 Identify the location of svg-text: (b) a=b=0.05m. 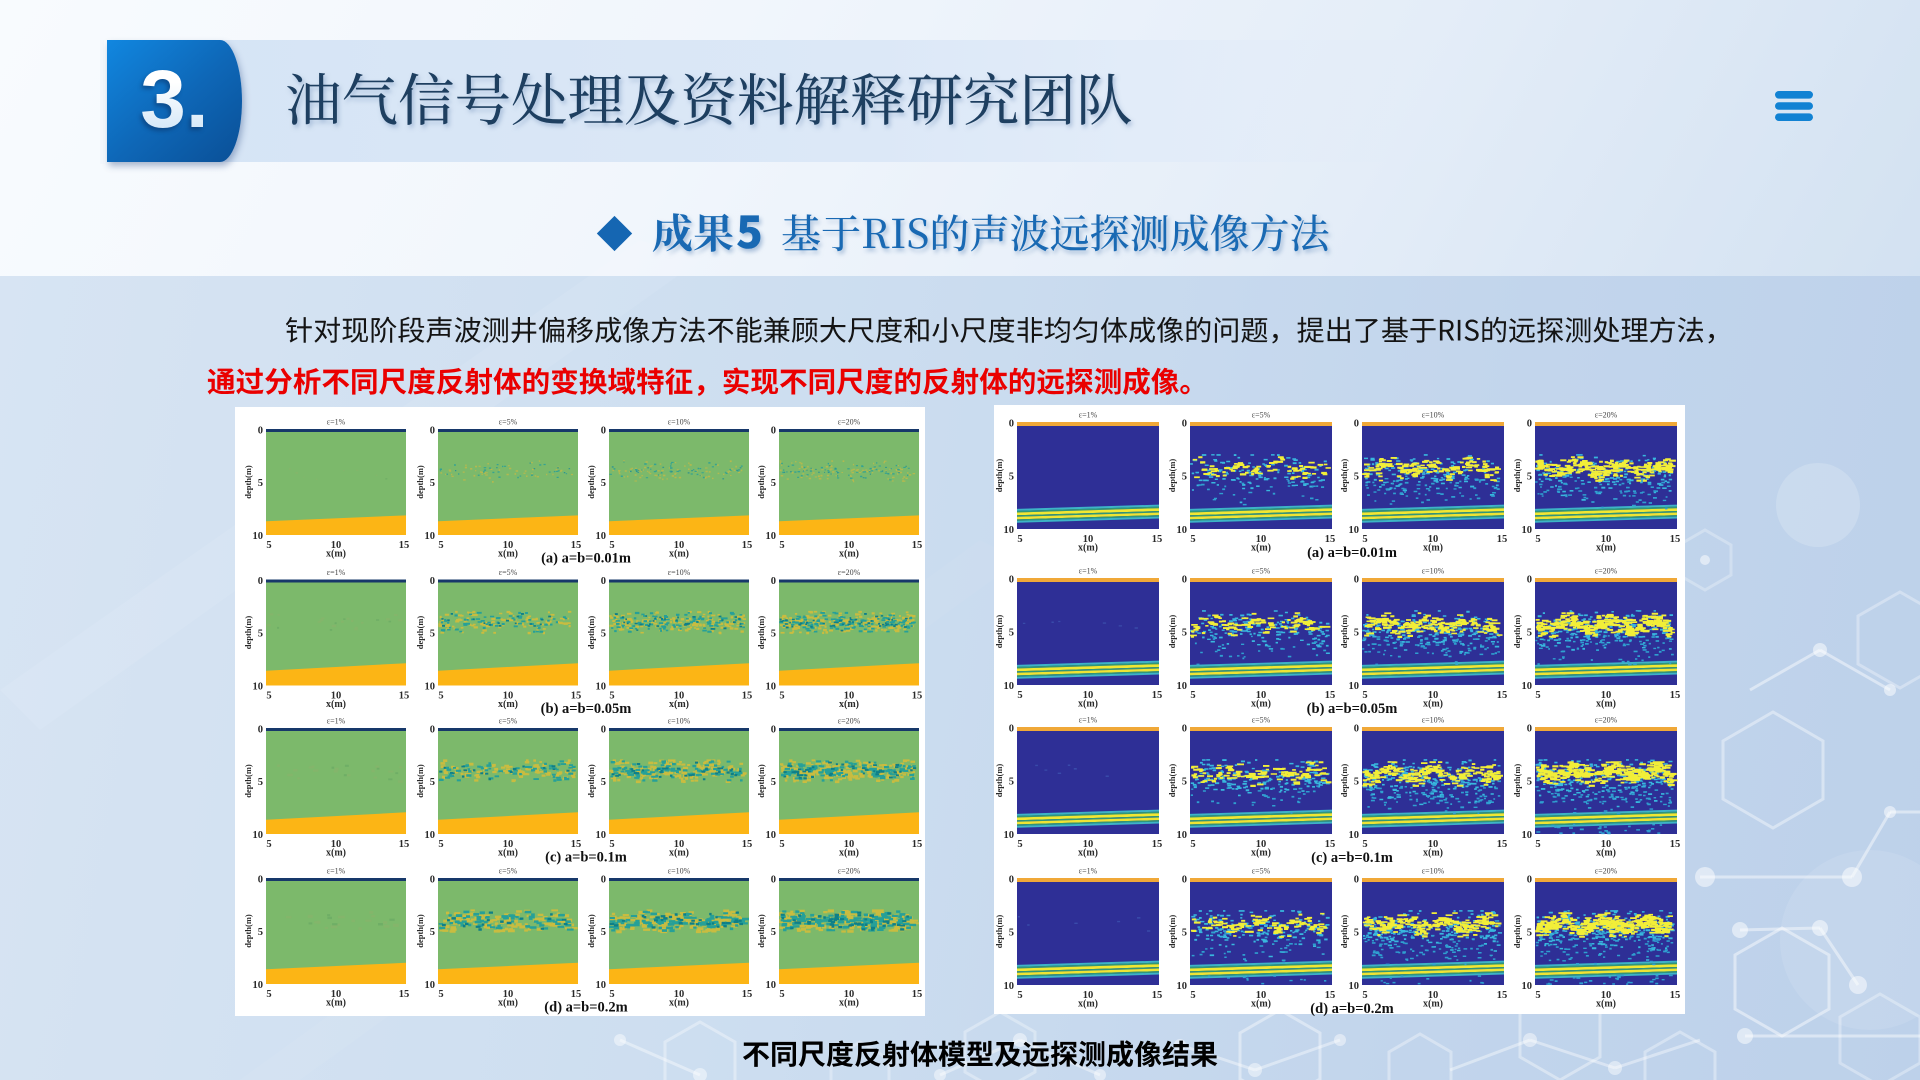
(586, 709).